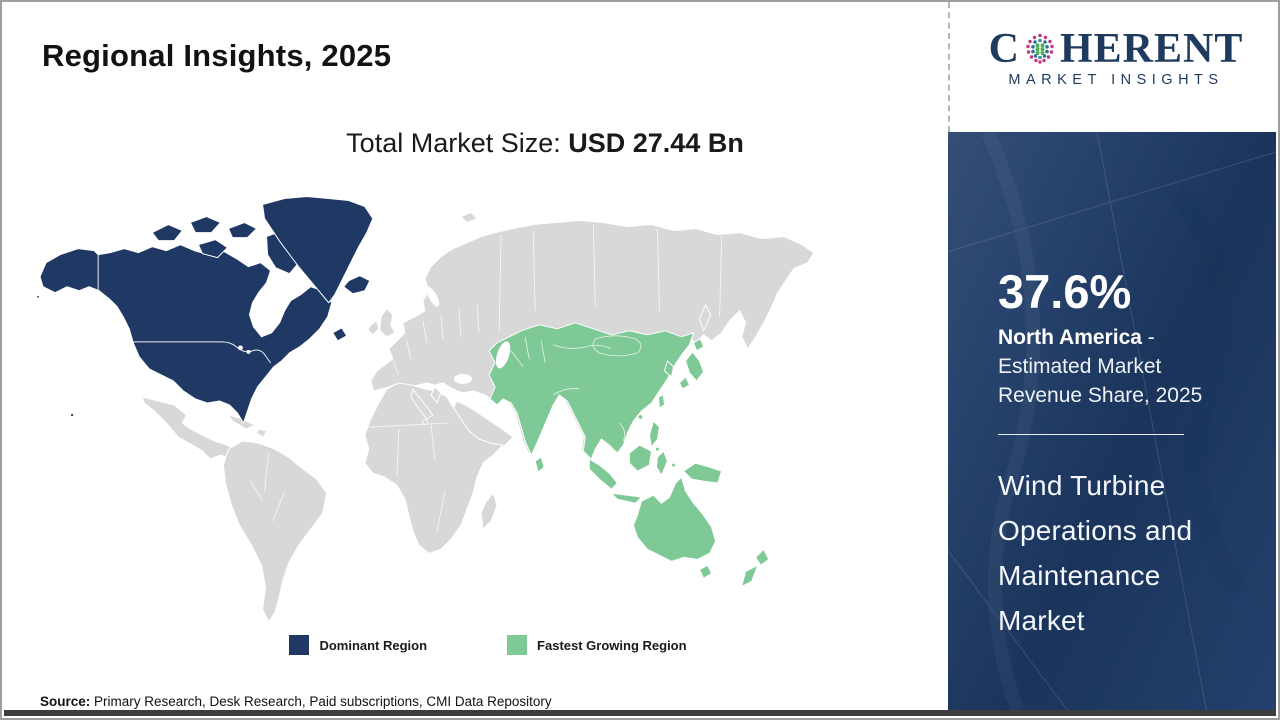  I want to click on logo-tagline: MARKET INSIGHTS, so click(1116, 80).